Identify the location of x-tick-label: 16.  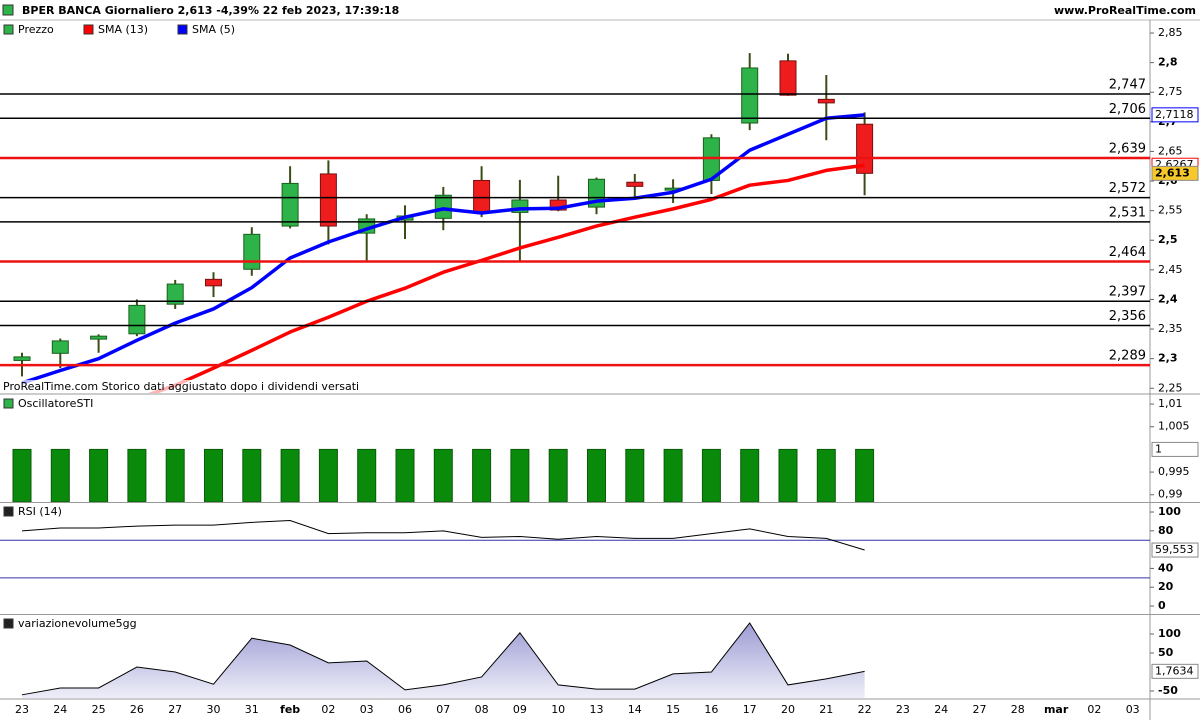
(711, 709).